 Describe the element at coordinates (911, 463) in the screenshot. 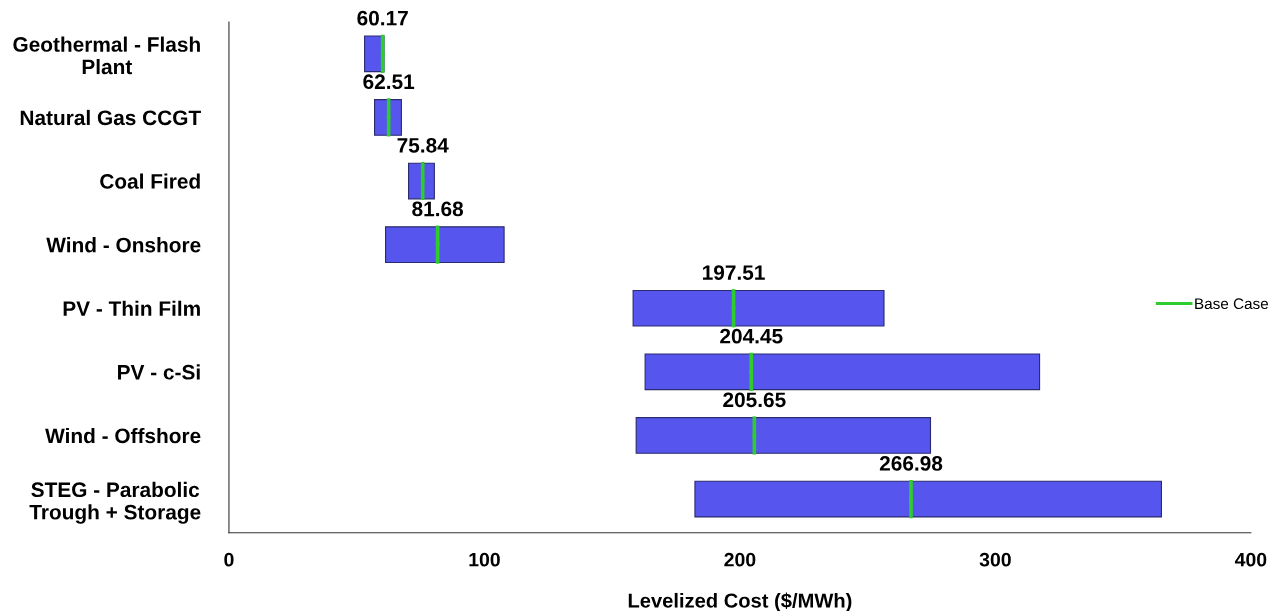

I see `data-label: 266.98` at that location.